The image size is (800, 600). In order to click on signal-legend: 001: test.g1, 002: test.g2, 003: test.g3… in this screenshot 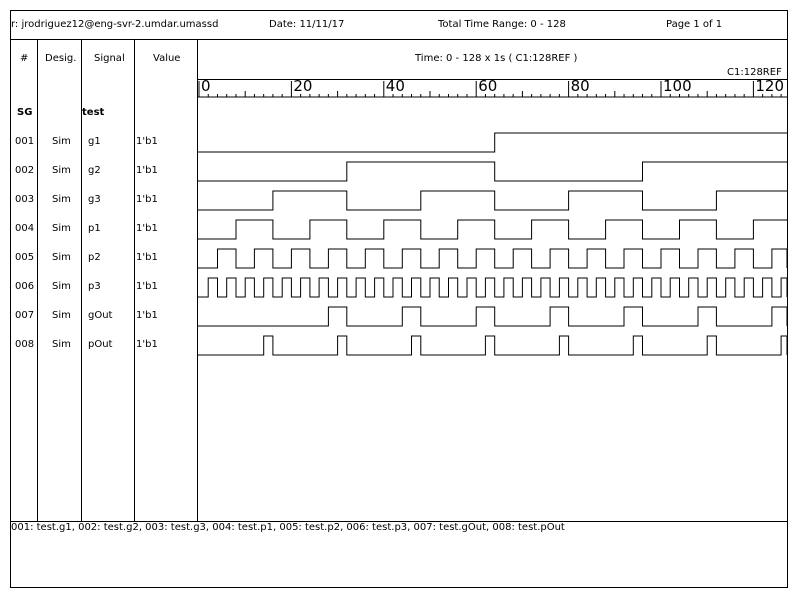, I will do `click(288, 527)`.